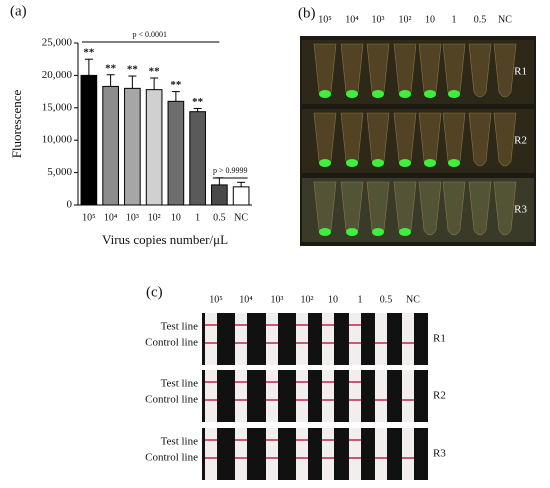 Image resolution: width=550 pixels, height=488 pixels. I want to click on x-tick-label: 10⁵, so click(89, 217).